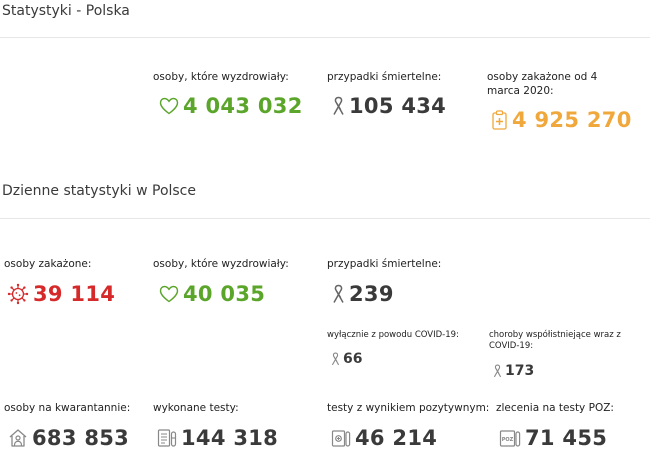 Image resolution: width=650 pixels, height=457 pixels. I want to click on test-list-icon, so click(167, 438).